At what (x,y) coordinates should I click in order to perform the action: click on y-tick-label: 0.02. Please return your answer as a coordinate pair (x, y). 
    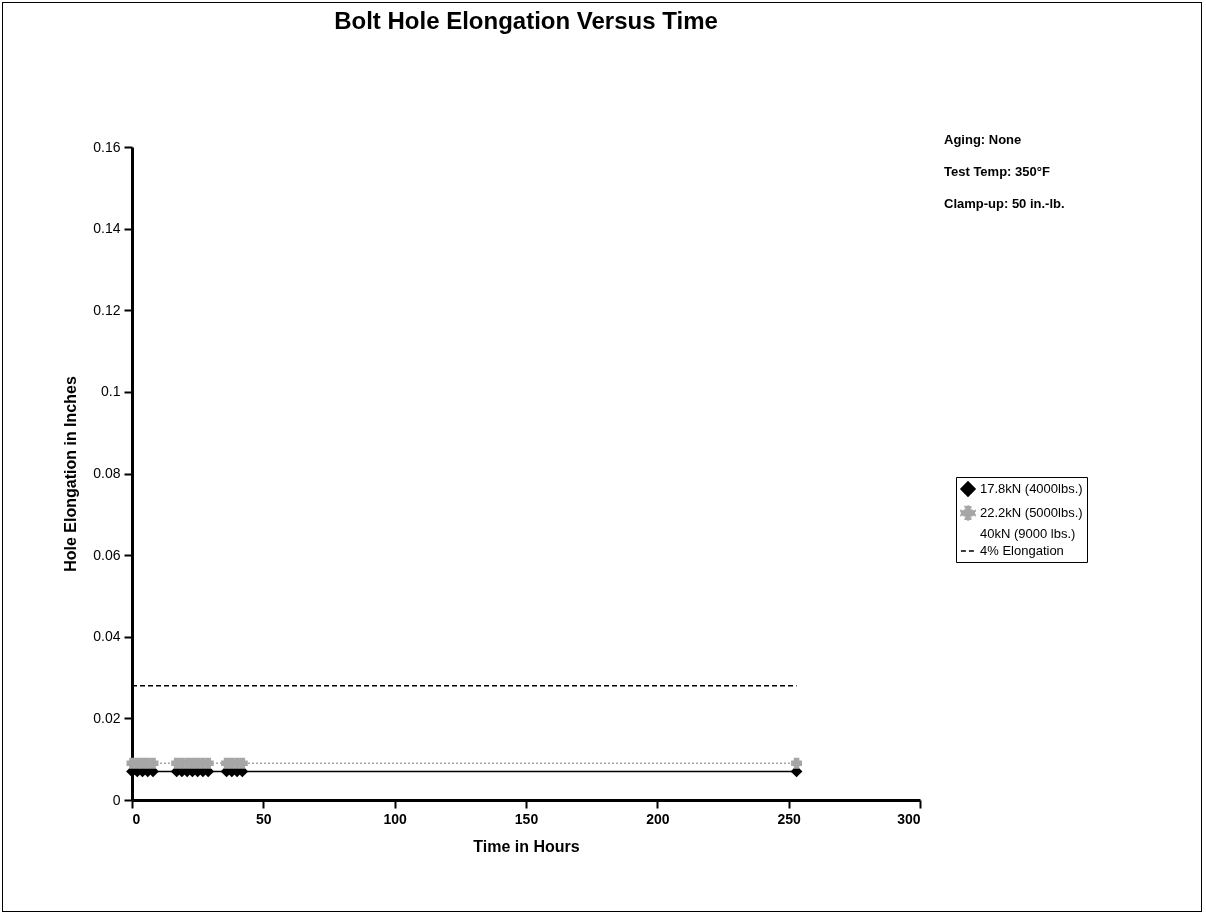
    Looking at the image, I should click on (107, 717).